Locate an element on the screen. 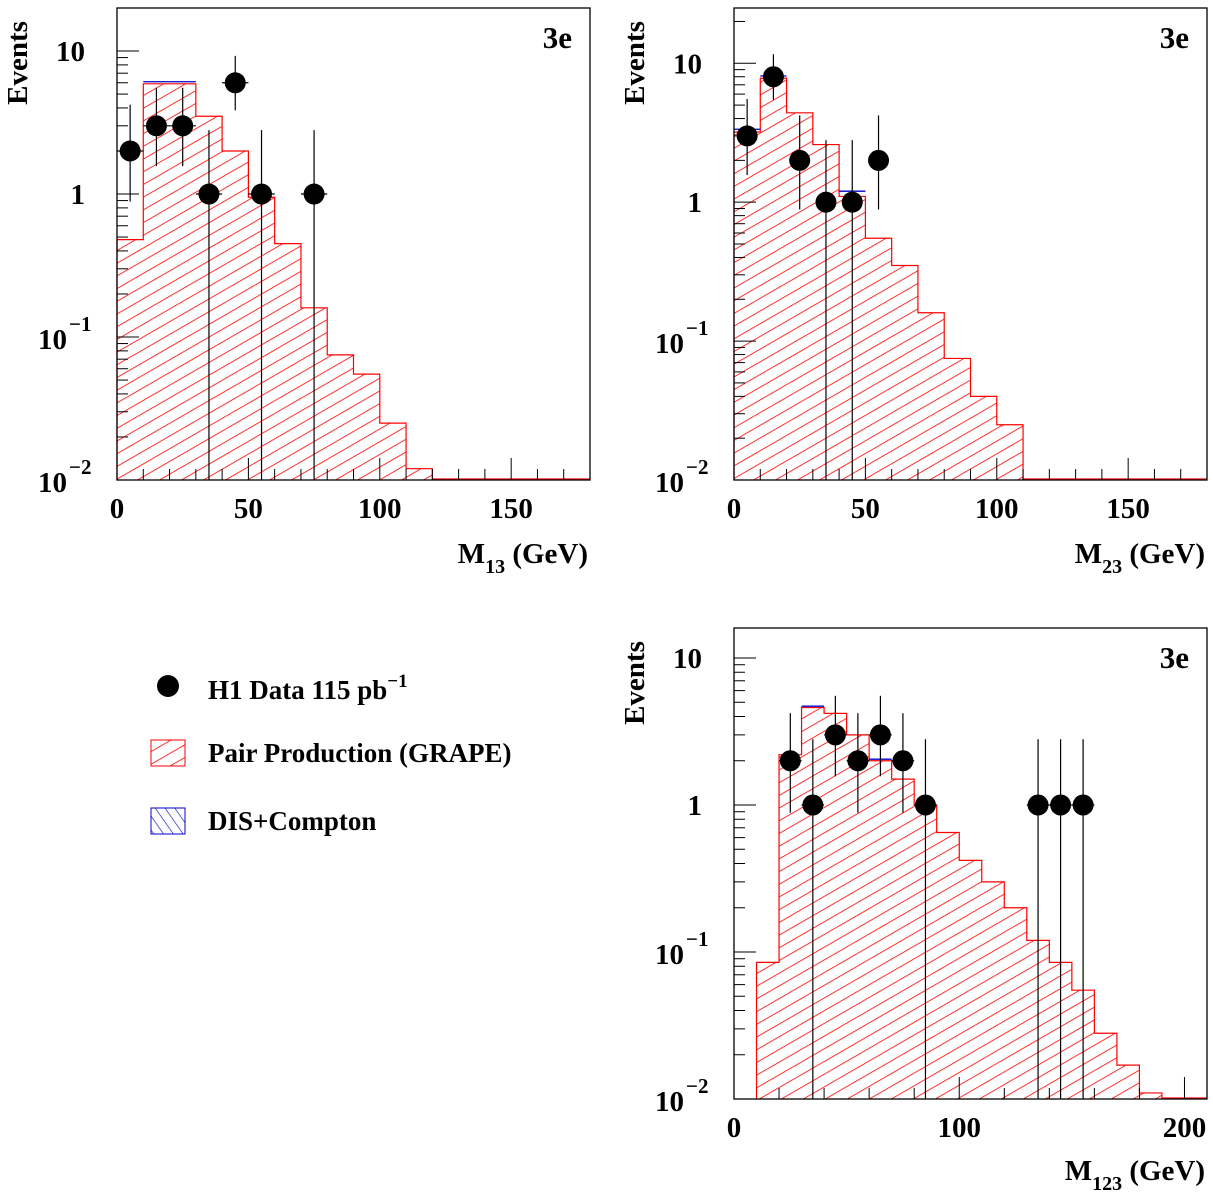  x-axis-title: M13 (GeV) is located at coordinates (523, 558).